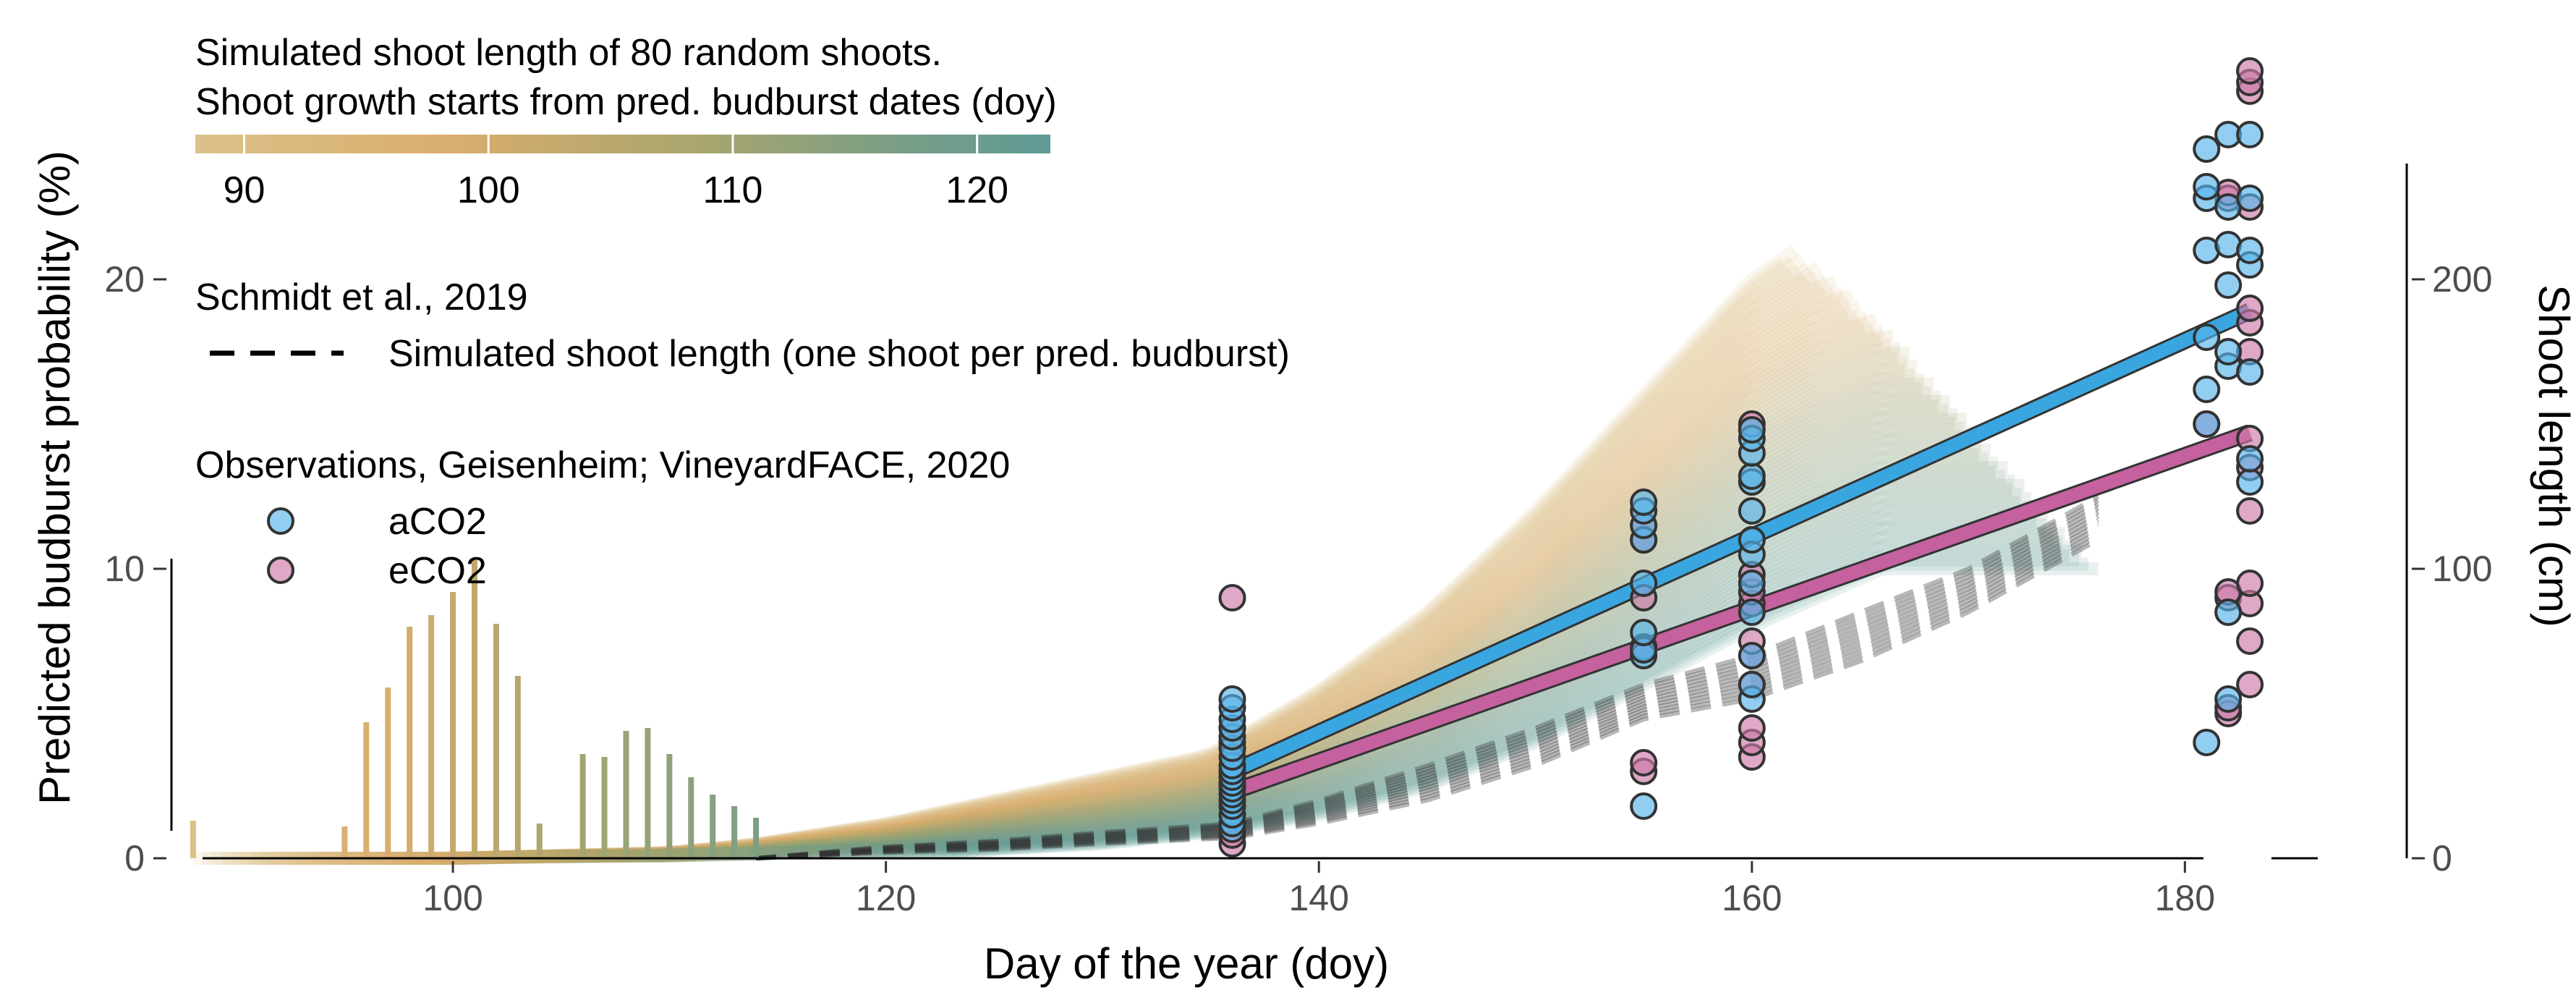 This screenshot has height=1003, width=2576. Describe the element at coordinates (2553, 455) in the screenshot. I see `y-right-axis-title: Shoot length (cm)` at that location.